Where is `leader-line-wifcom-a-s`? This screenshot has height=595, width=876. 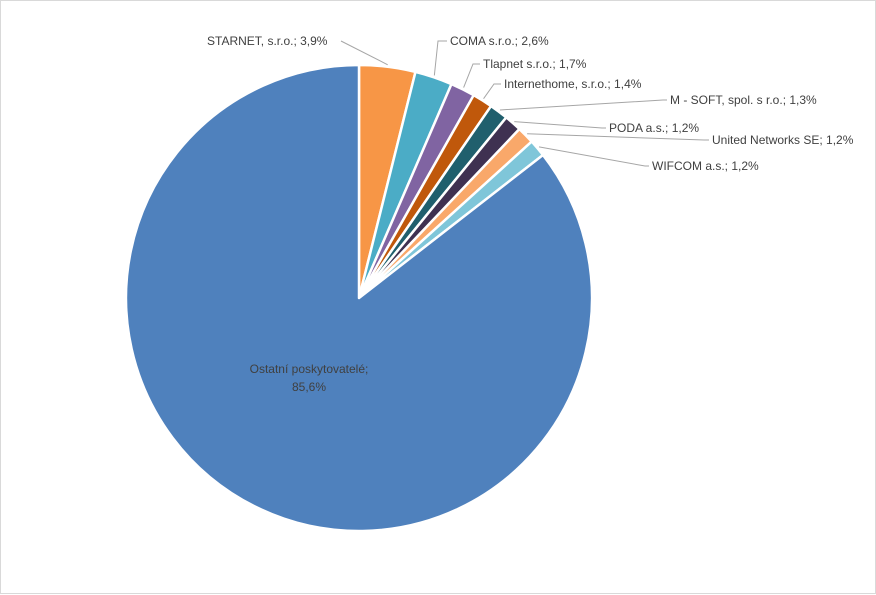
leader-line-wifcom-a-s is located at coordinates (593, 156).